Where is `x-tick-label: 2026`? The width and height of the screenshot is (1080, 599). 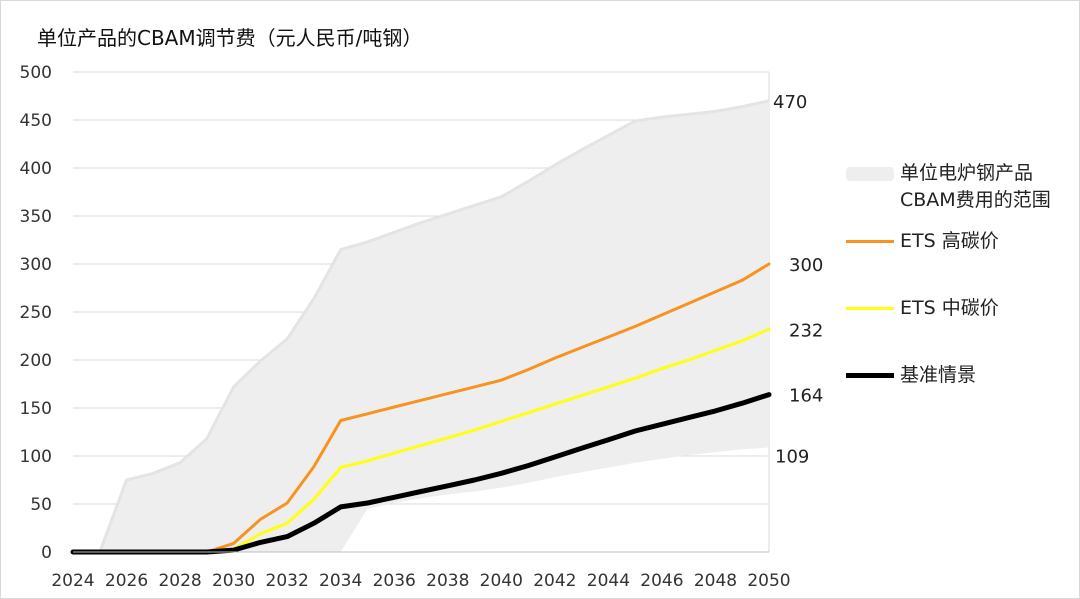 x-tick-label: 2026 is located at coordinates (126, 581).